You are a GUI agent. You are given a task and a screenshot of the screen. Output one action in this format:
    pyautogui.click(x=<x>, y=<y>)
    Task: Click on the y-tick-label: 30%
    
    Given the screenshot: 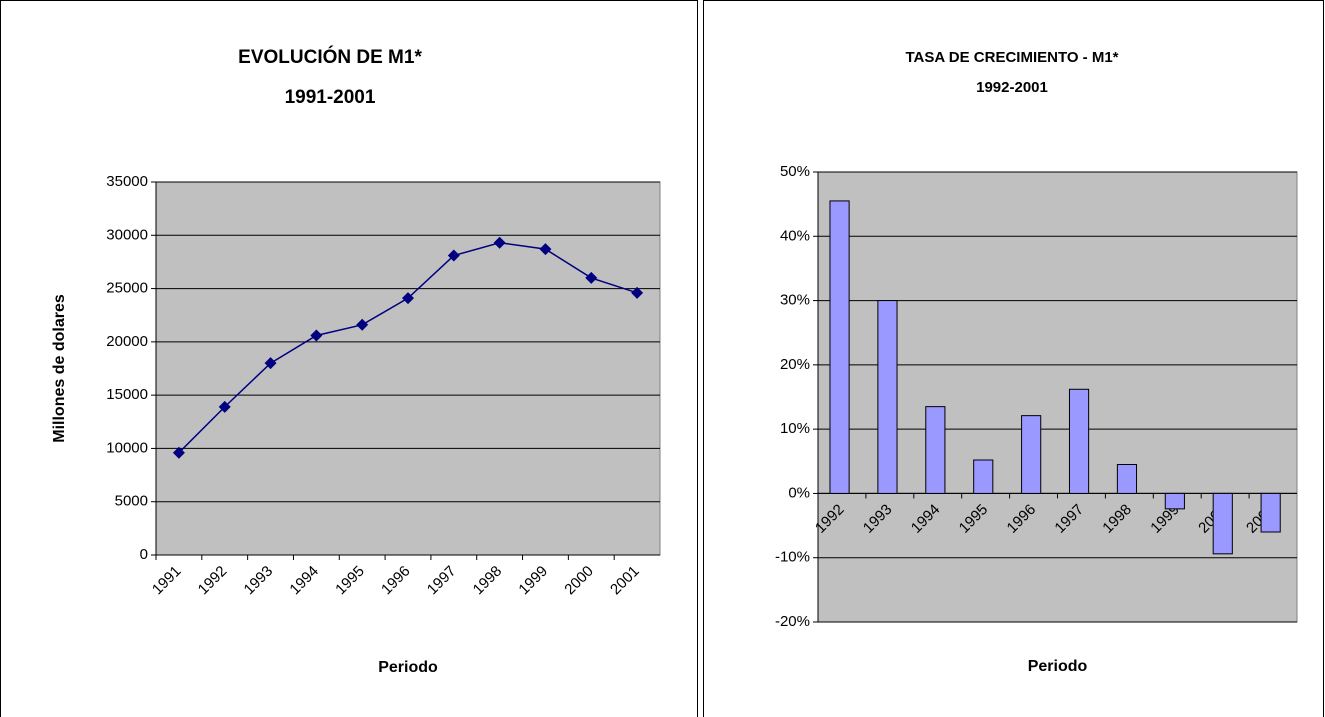 What is the action you would take?
    pyautogui.click(x=795, y=300)
    